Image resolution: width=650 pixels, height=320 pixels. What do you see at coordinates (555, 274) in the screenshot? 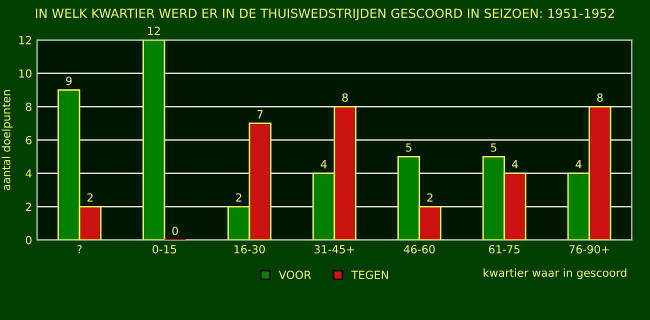
I see `x-axis-title: kwartier waar in gescoord` at bounding box center [555, 274].